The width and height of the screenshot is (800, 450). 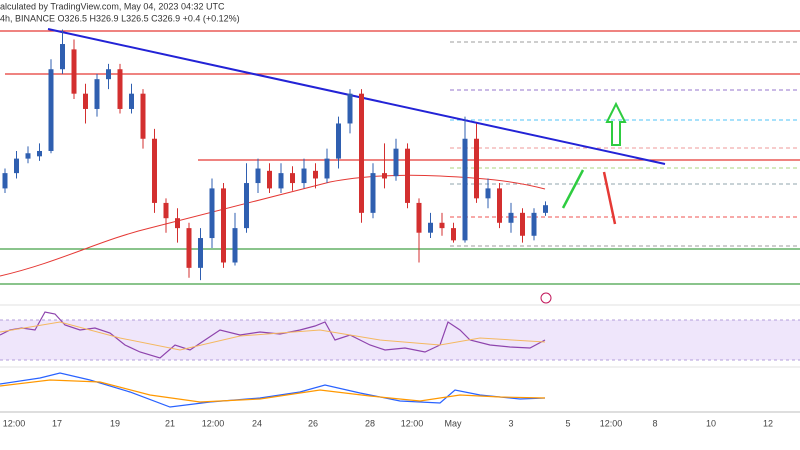 What do you see at coordinates (57, 423) in the screenshot?
I see `x-tick-label: 17` at bounding box center [57, 423].